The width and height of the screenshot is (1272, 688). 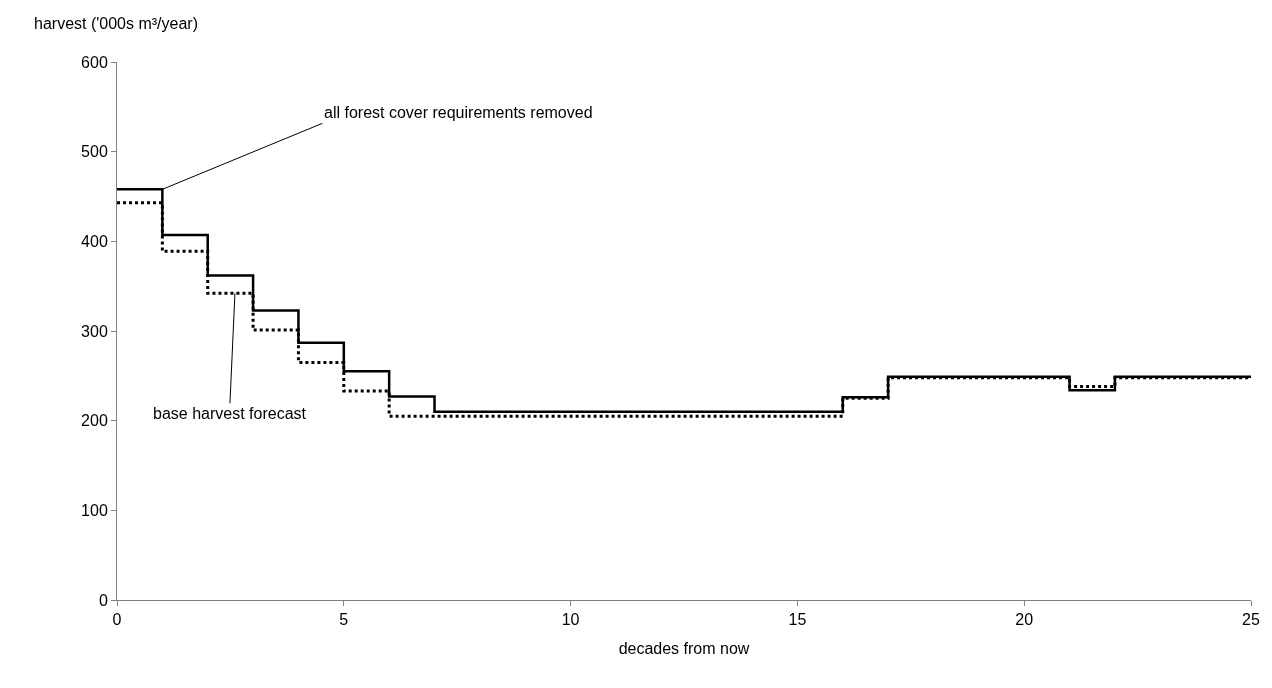 I want to click on y-tick-label: 500, so click(x=94, y=152).